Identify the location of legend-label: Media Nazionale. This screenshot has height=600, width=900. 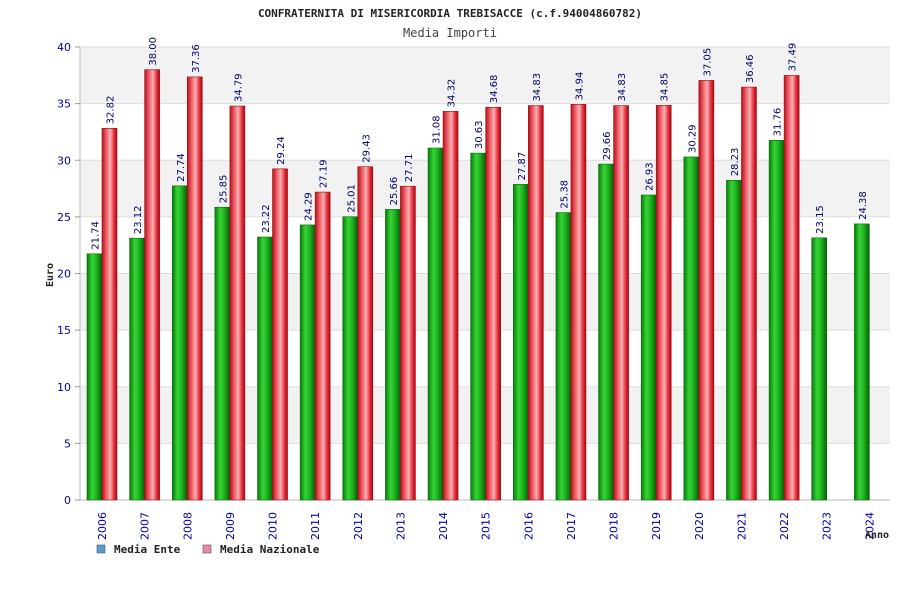
(270, 549).